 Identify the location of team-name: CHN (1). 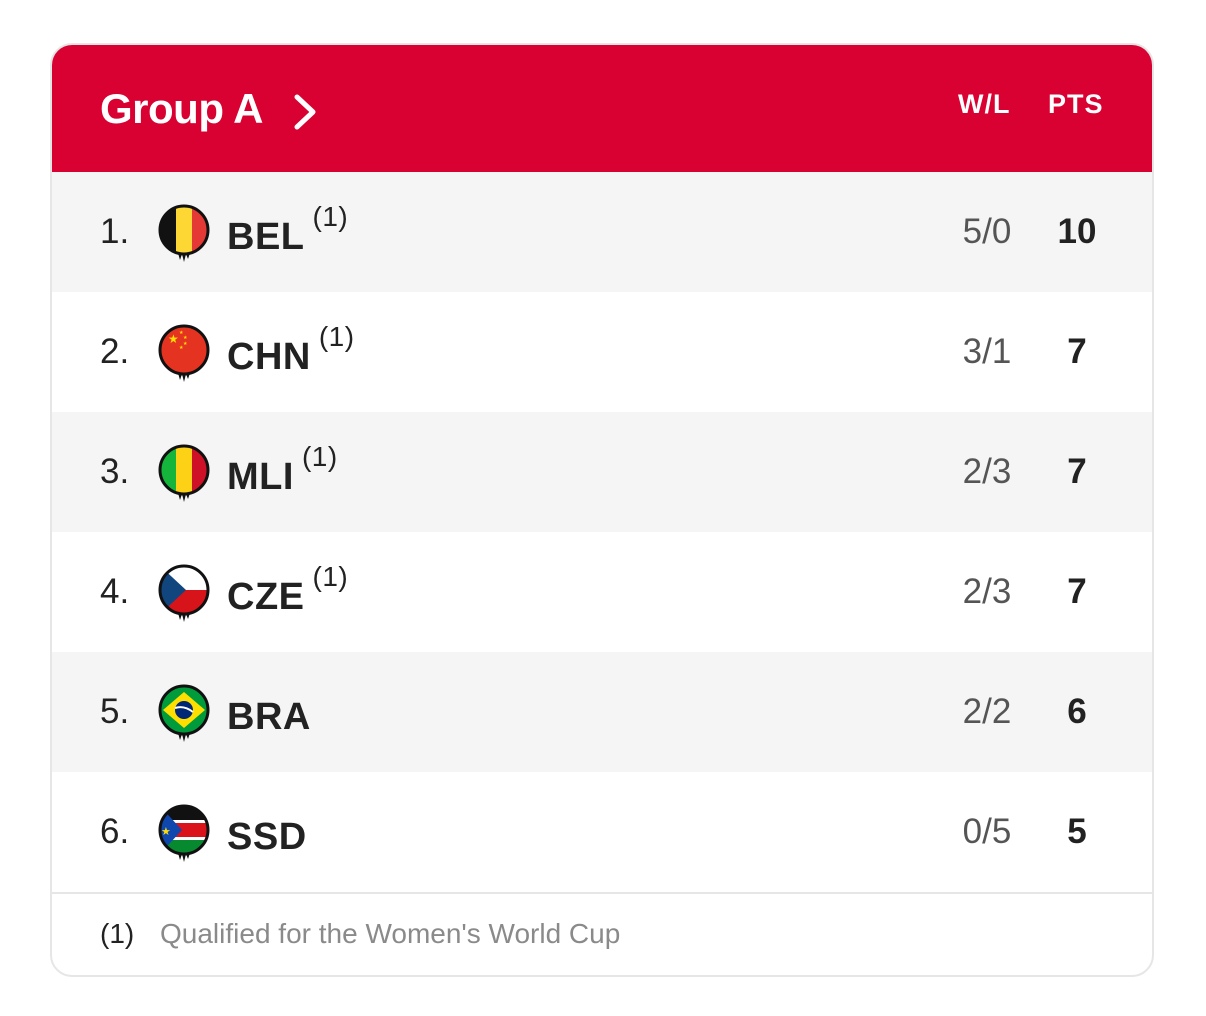
(291, 352).